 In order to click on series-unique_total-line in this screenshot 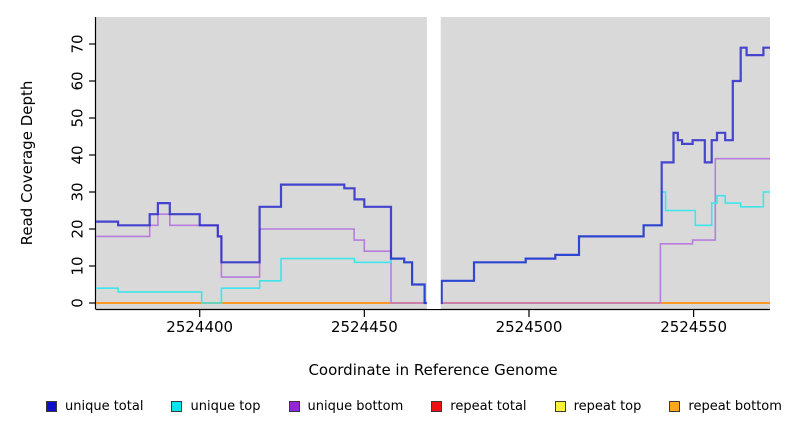, I will do `click(261, 244)`.